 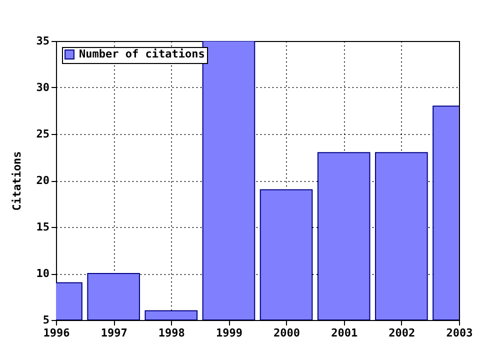 What do you see at coordinates (43, 134) in the screenshot?
I see `y-tick-label: 25` at bounding box center [43, 134].